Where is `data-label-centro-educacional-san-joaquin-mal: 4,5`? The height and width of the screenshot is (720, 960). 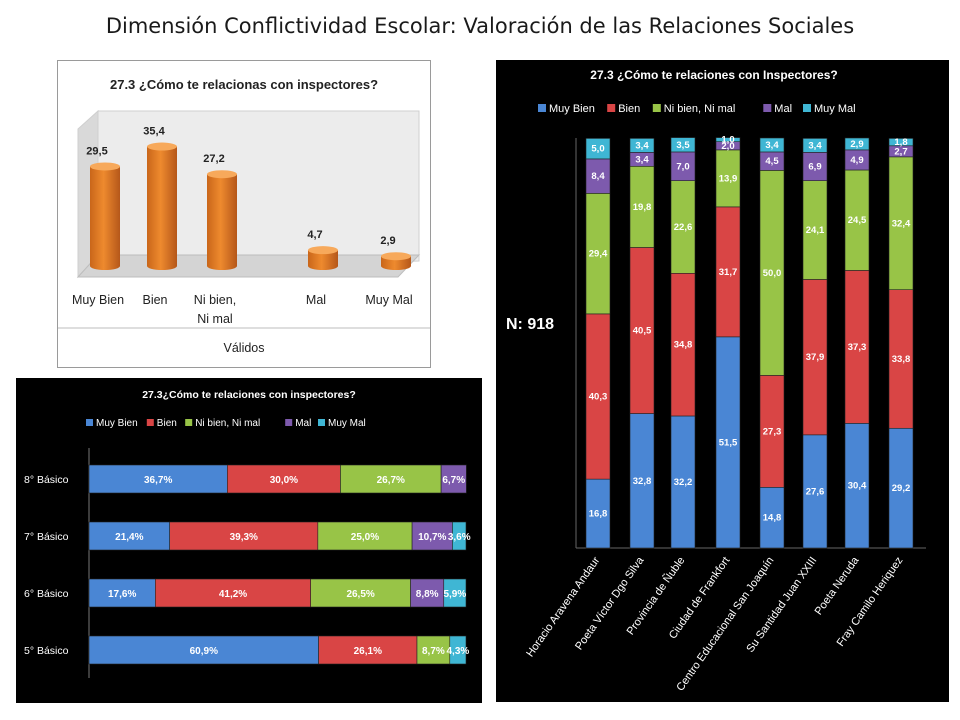
data-label-centro-educacional-san-joaquin-mal: 4,5 is located at coordinates (772, 161).